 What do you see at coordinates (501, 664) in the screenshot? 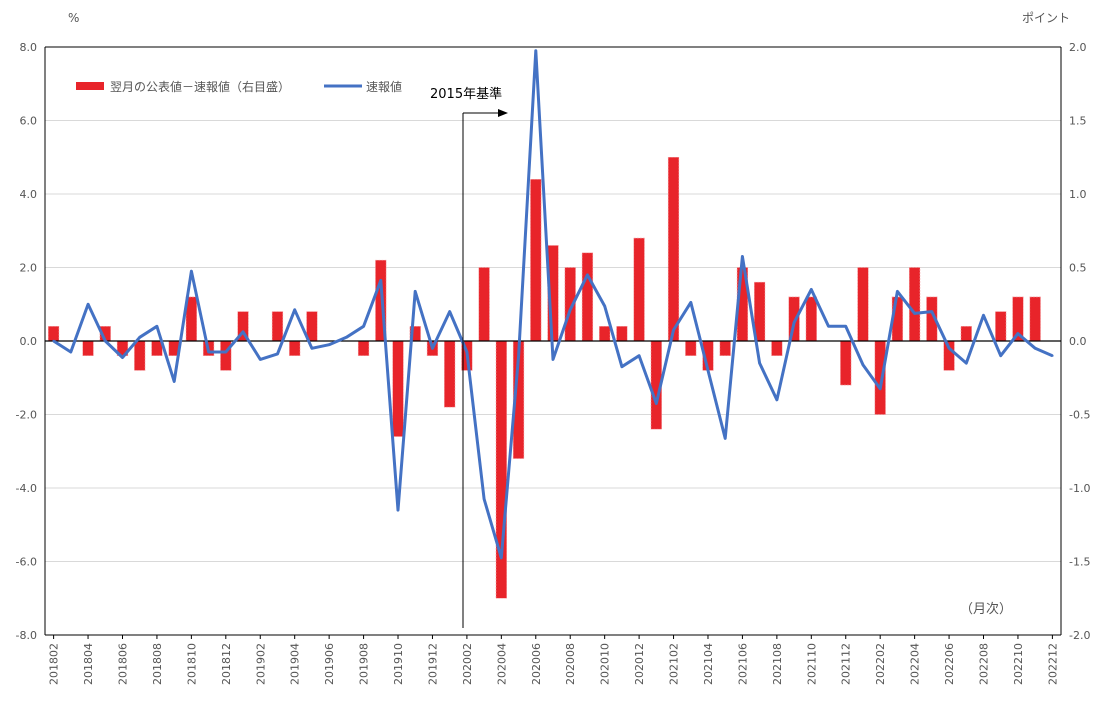
I see `x-tick-label: 202004` at bounding box center [501, 664].